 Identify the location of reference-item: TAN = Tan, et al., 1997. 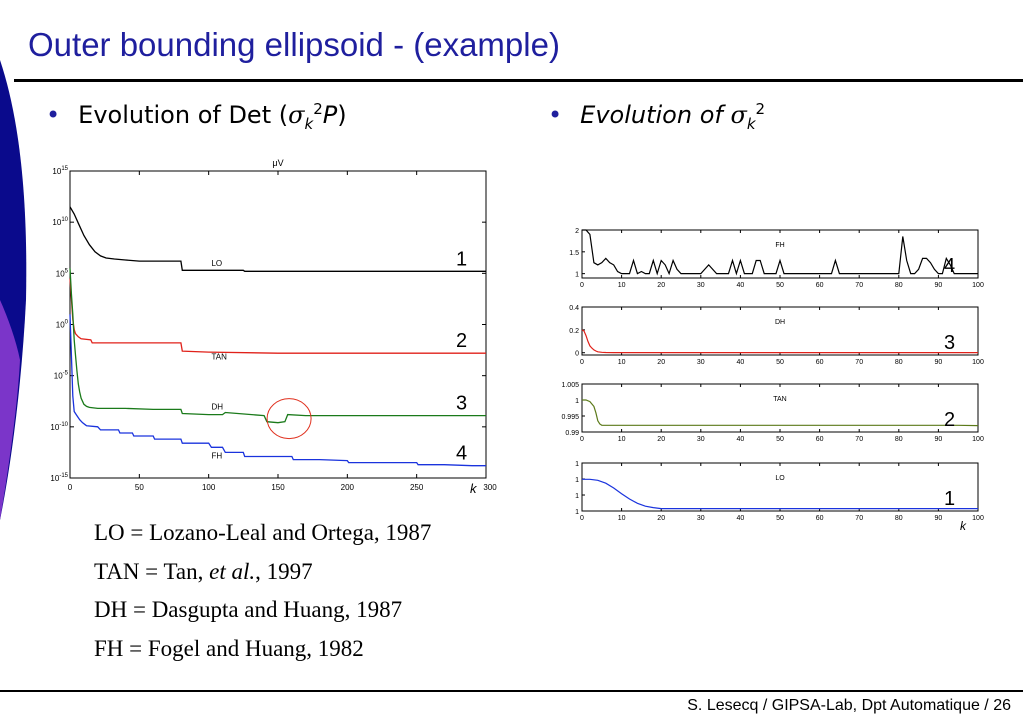
(203, 571).